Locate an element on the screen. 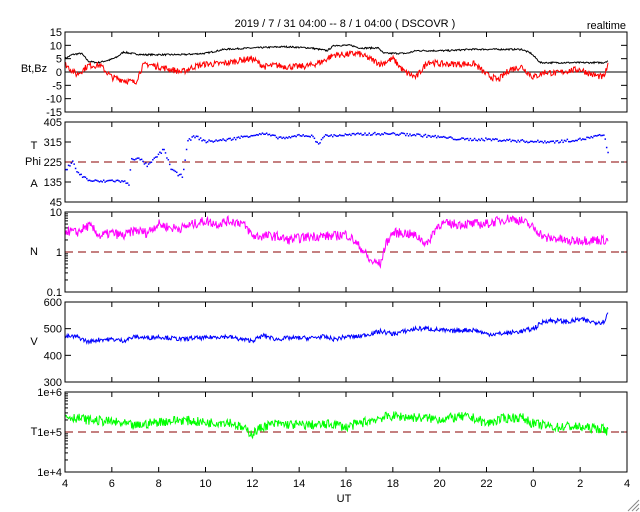 This screenshot has height=512, width=640. y-tick-label: 1e+5 is located at coordinates (49, 433).